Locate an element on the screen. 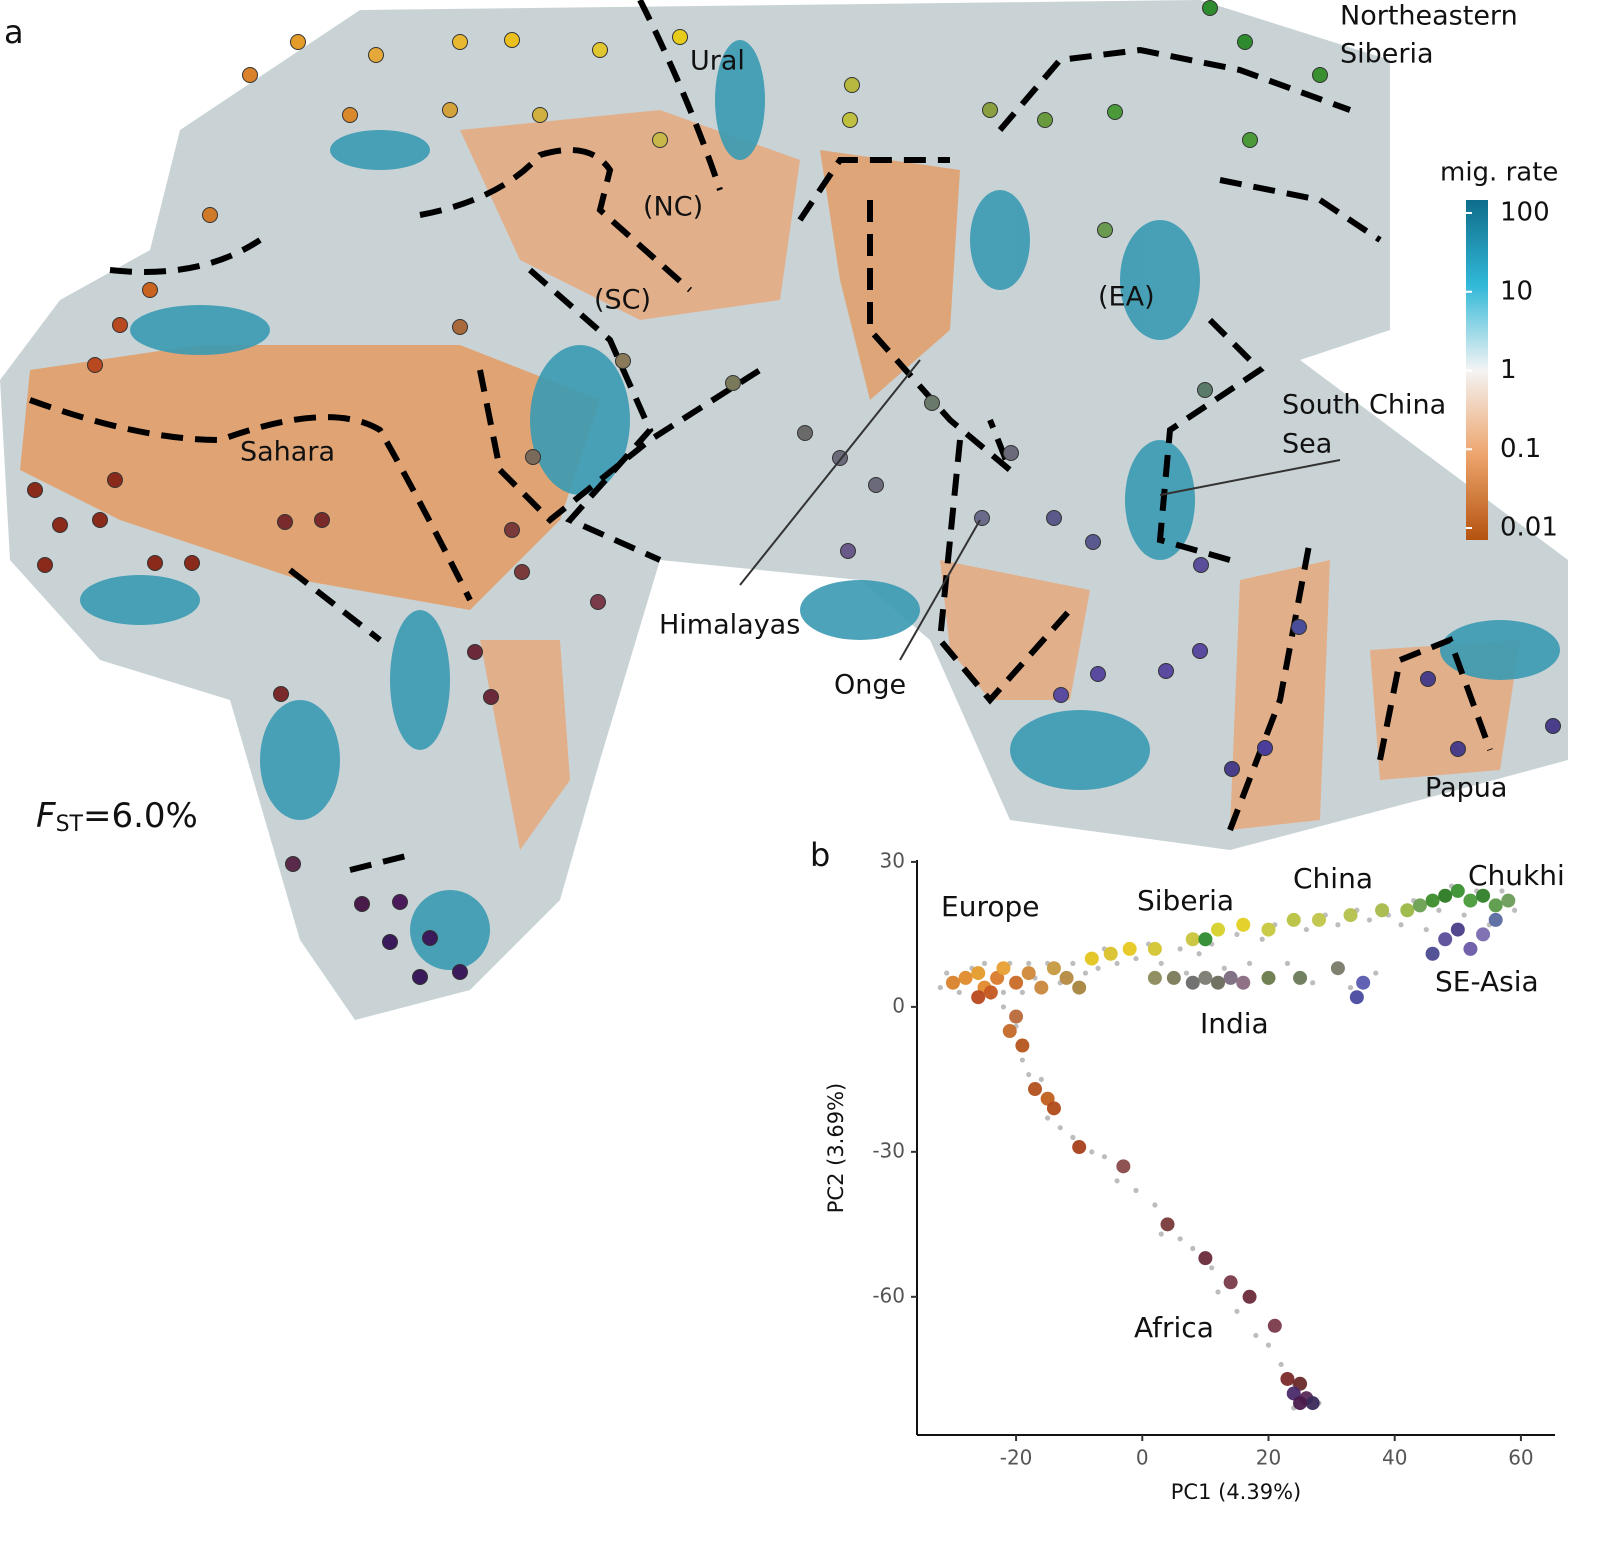 Image resolution: width=1598 pixels, height=1554 pixels. map-label: (EA) is located at coordinates (1126, 297).